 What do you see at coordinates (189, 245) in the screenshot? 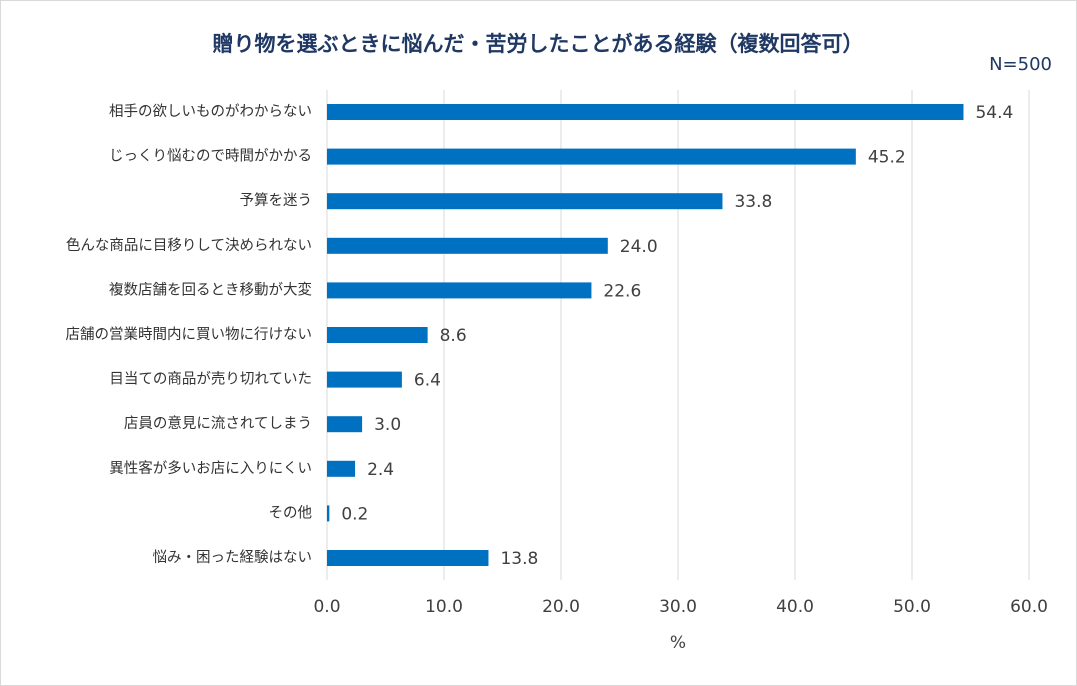
I see `y-tick-label: 色んな商品に目移りして決められない` at bounding box center [189, 245].